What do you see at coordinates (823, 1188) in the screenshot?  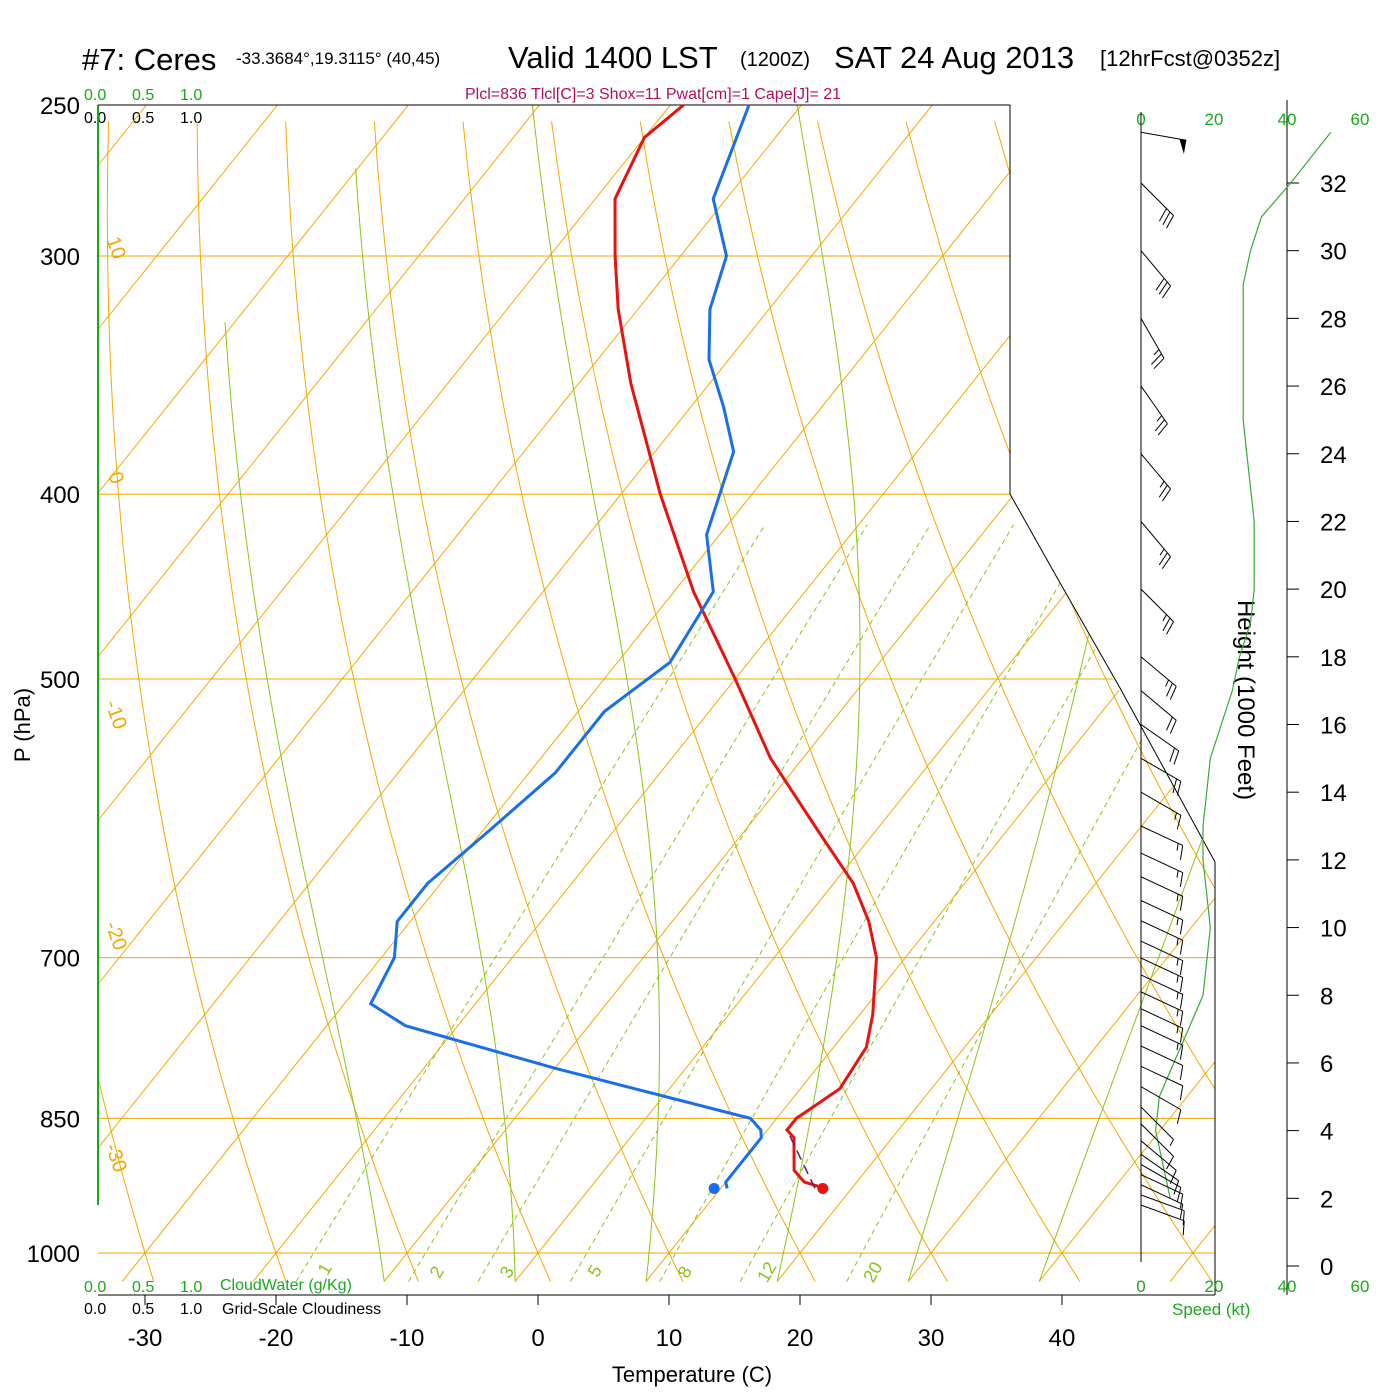 I see `surface-temp-marker` at bounding box center [823, 1188].